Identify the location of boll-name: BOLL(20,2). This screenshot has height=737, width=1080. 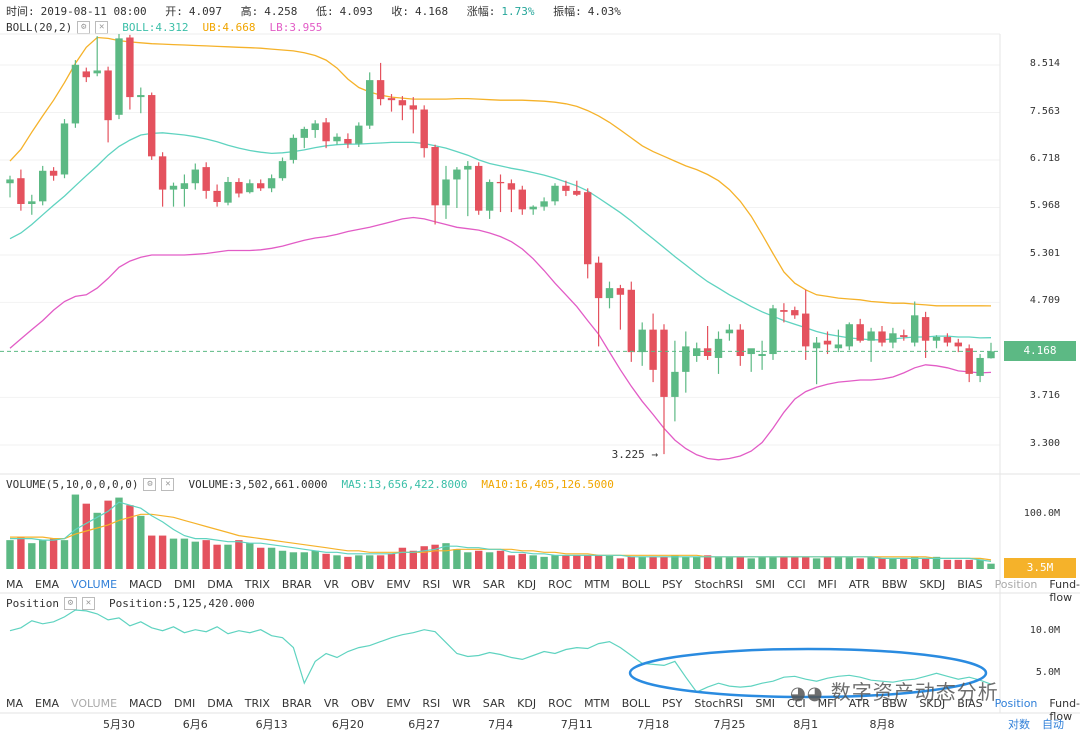
(39, 27).